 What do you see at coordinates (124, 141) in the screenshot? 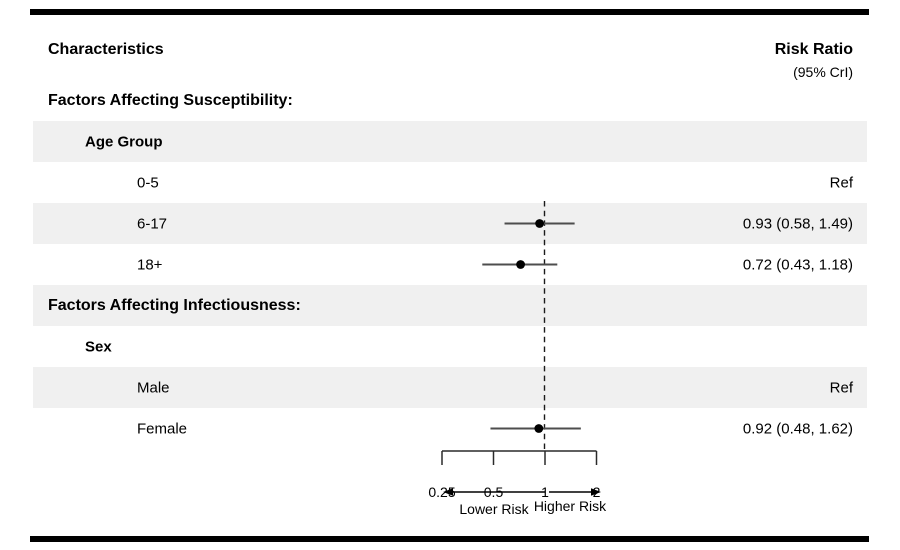
I see `row-label: Age Group` at bounding box center [124, 141].